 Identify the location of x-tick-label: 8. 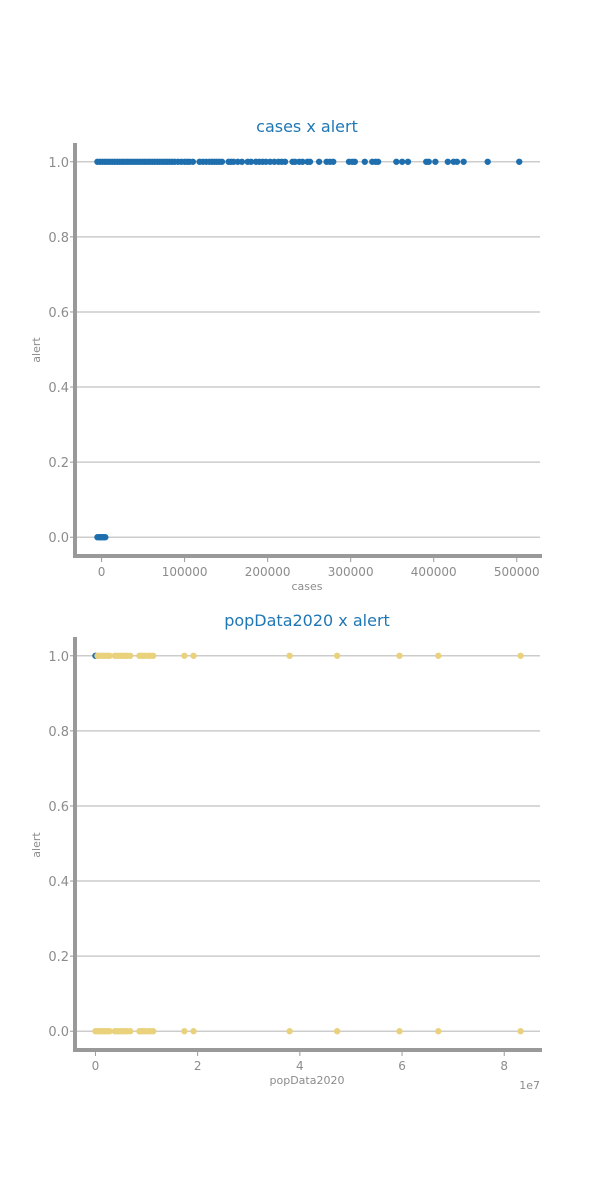
(504, 1066).